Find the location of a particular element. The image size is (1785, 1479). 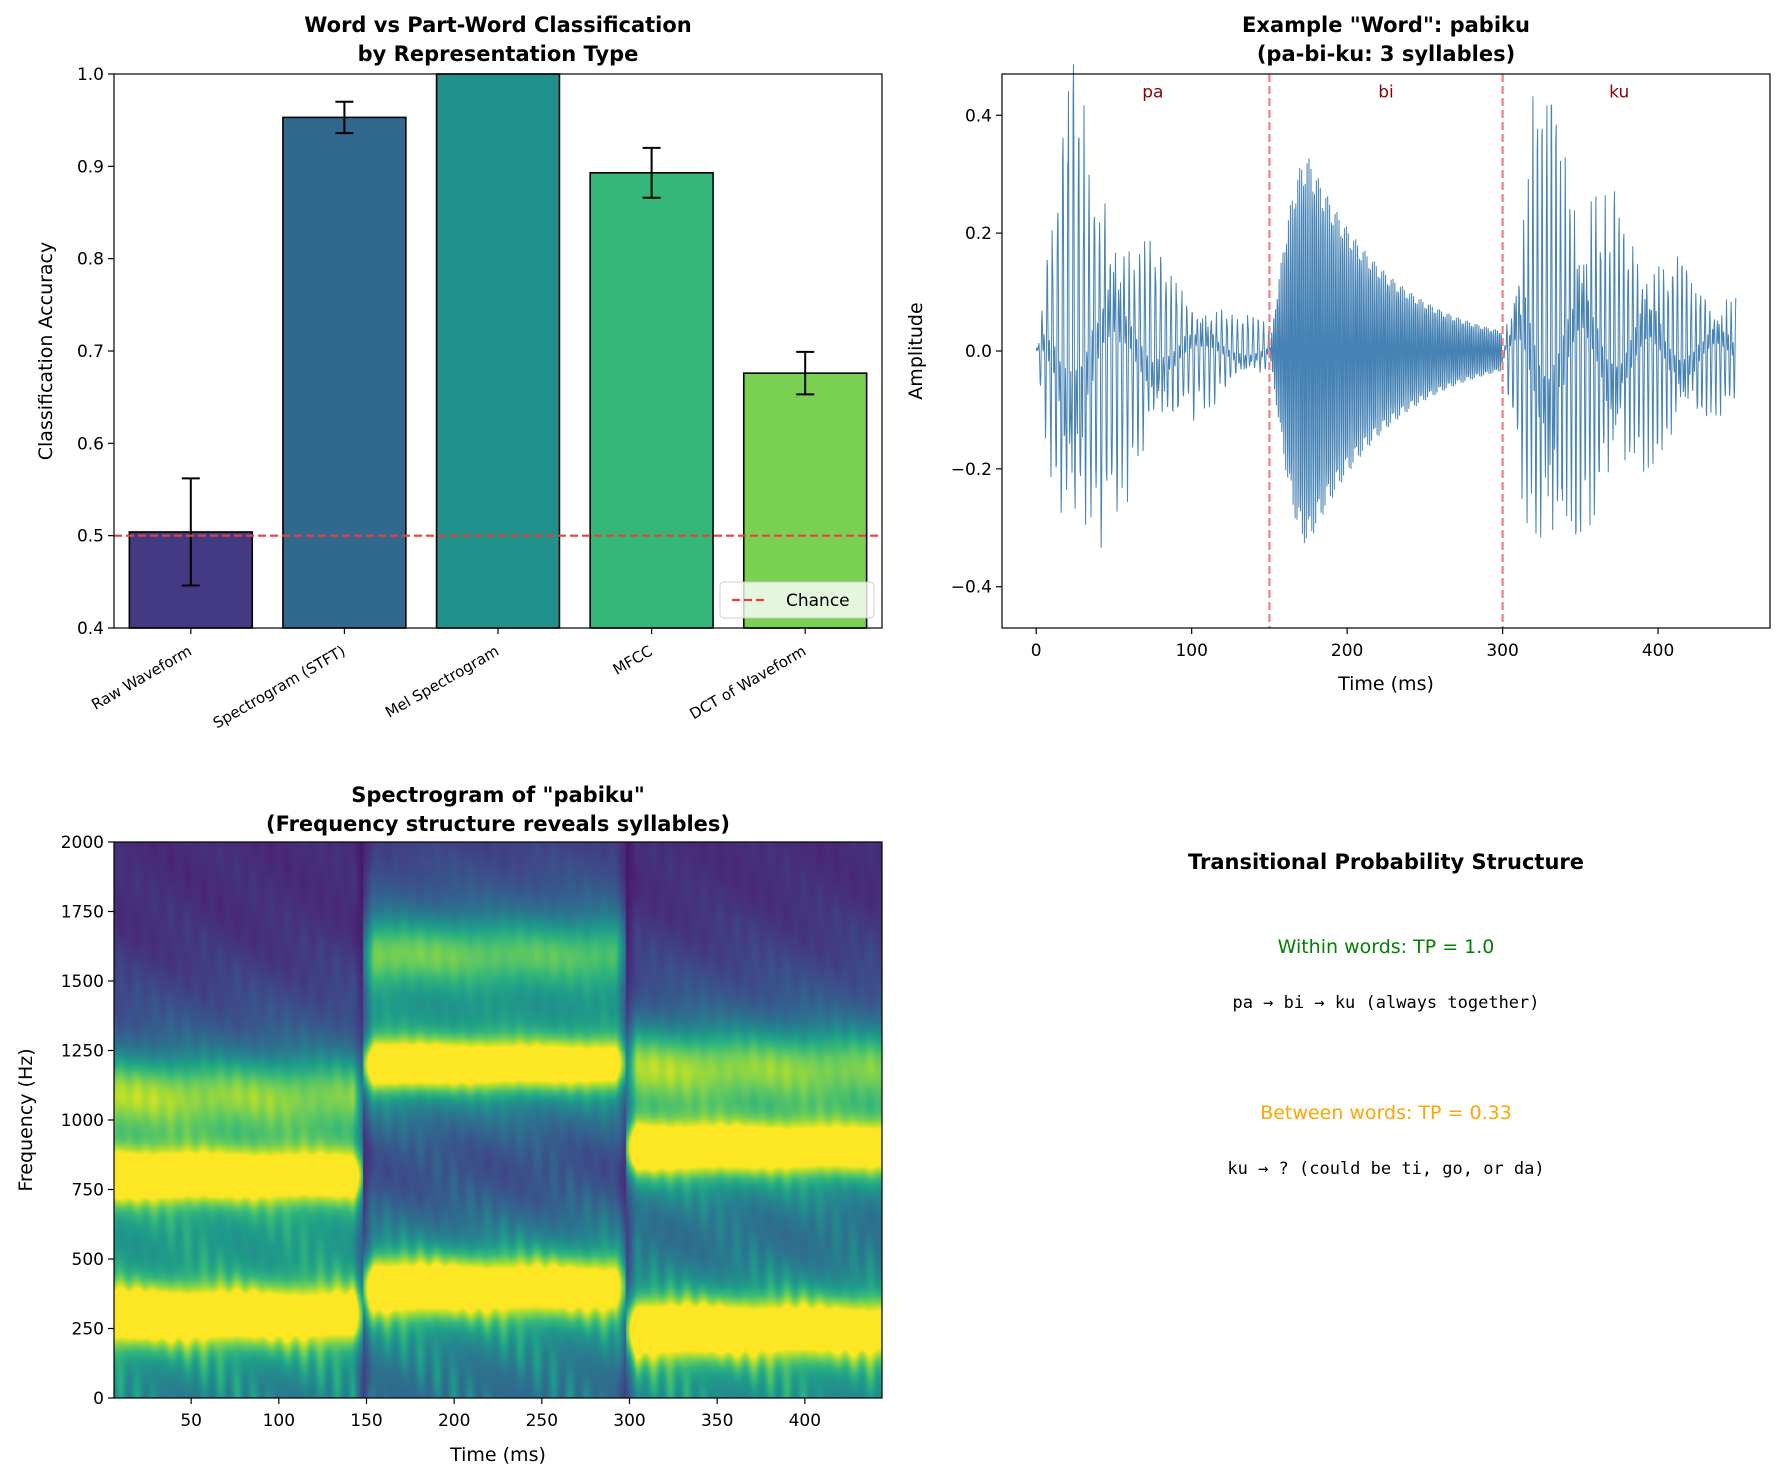

spectrogram-title-line1: Spectrogram of "pabiku" is located at coordinates (498, 795).